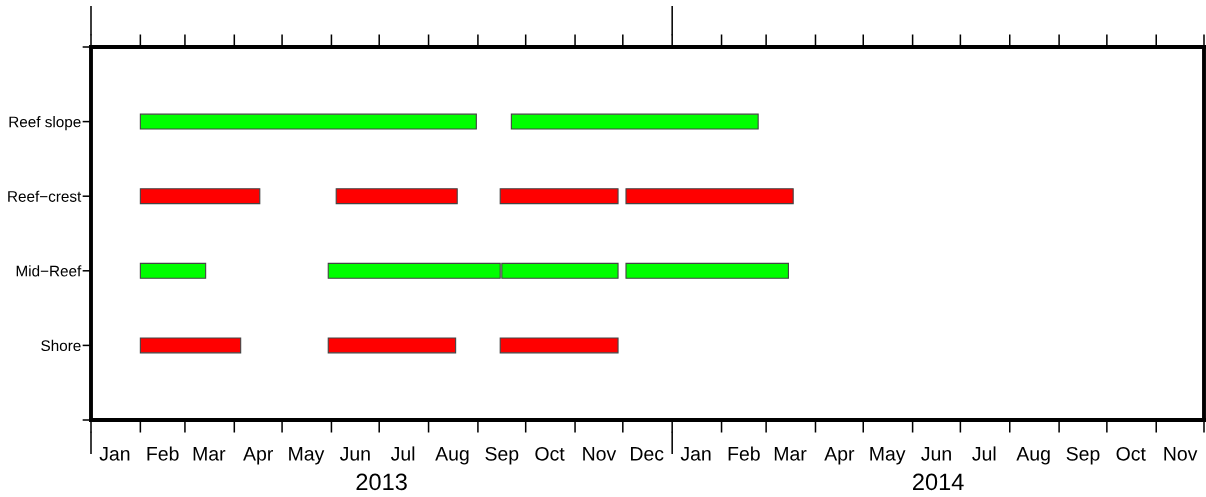  I want to click on y-tick-label: Reef slope, so click(45, 123).